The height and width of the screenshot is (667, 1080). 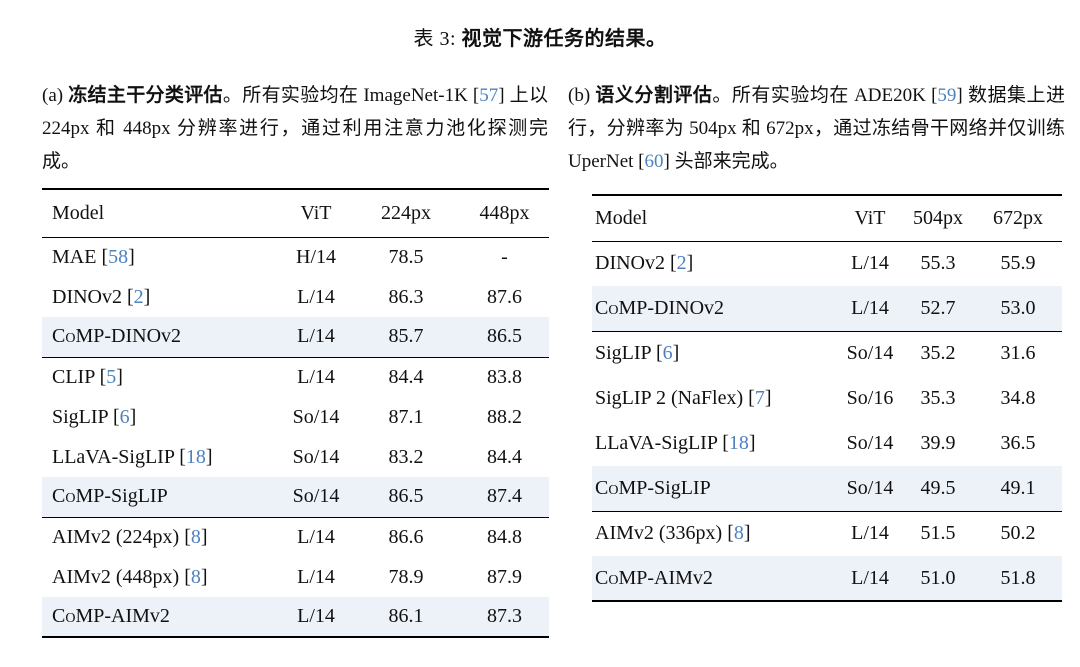 I want to click on text-segment: MP-AIMv2, so click(x=122, y=616).